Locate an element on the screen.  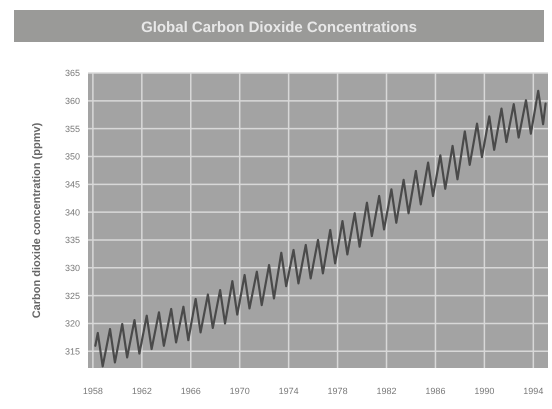
y-tick-label: 355 is located at coordinates (72, 129).